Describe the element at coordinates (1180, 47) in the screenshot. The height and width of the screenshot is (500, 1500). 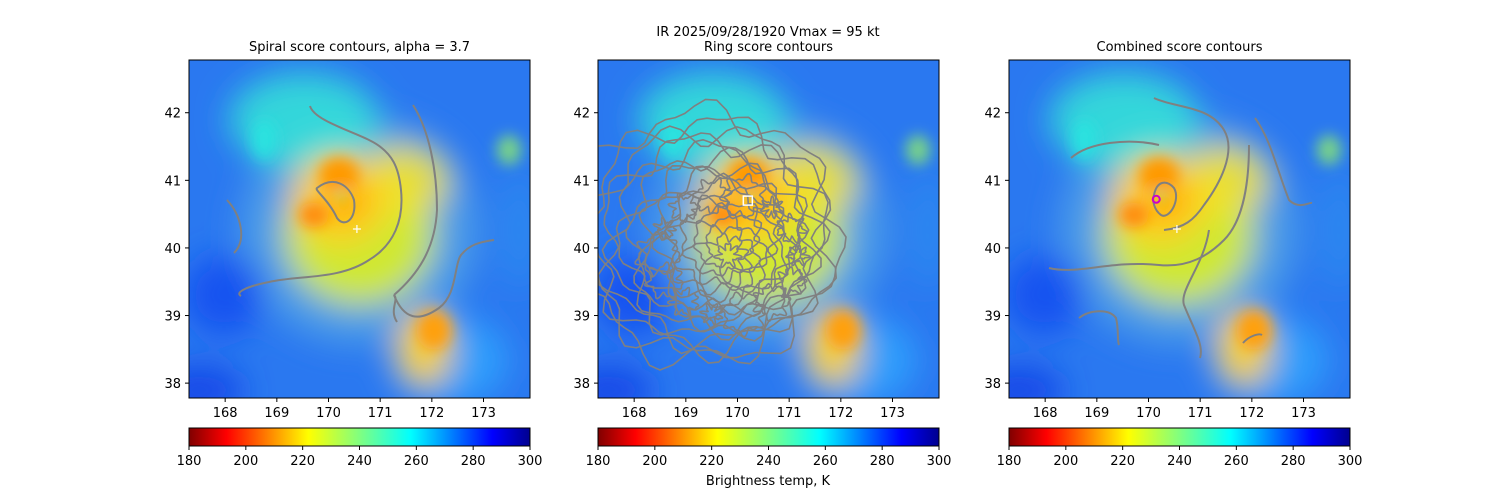
I see `panel-title: Combined score contours` at that location.